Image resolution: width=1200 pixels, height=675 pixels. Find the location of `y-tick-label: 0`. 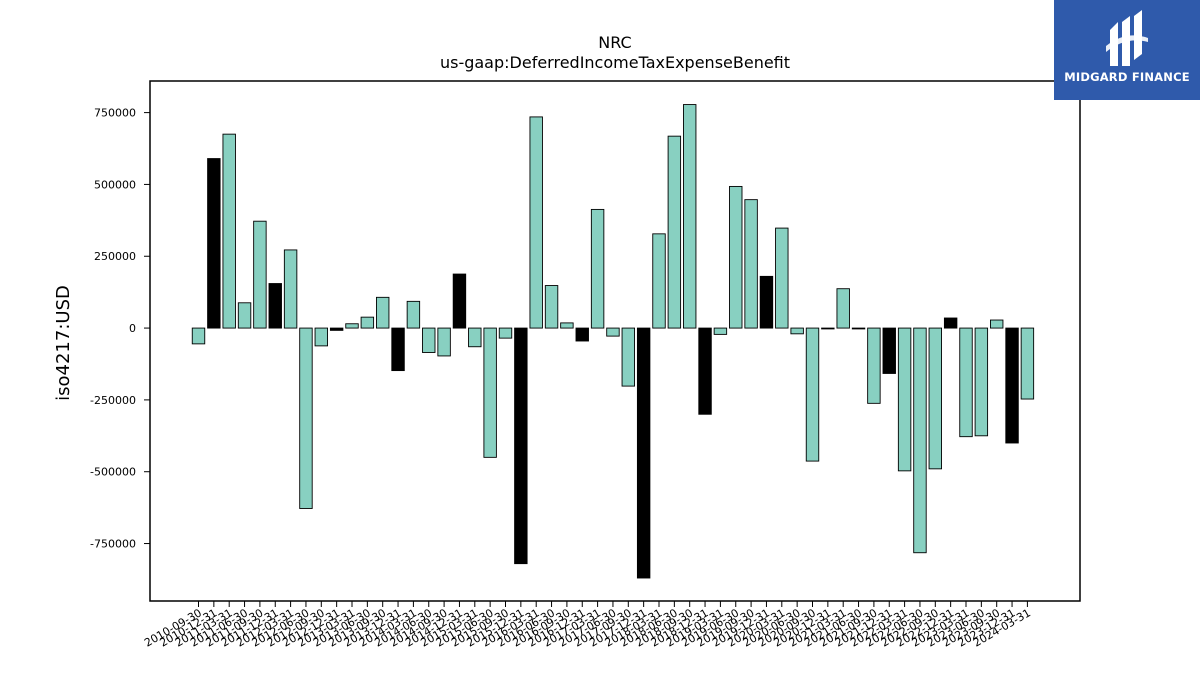

y-tick-label: 0 is located at coordinates (132, 328).